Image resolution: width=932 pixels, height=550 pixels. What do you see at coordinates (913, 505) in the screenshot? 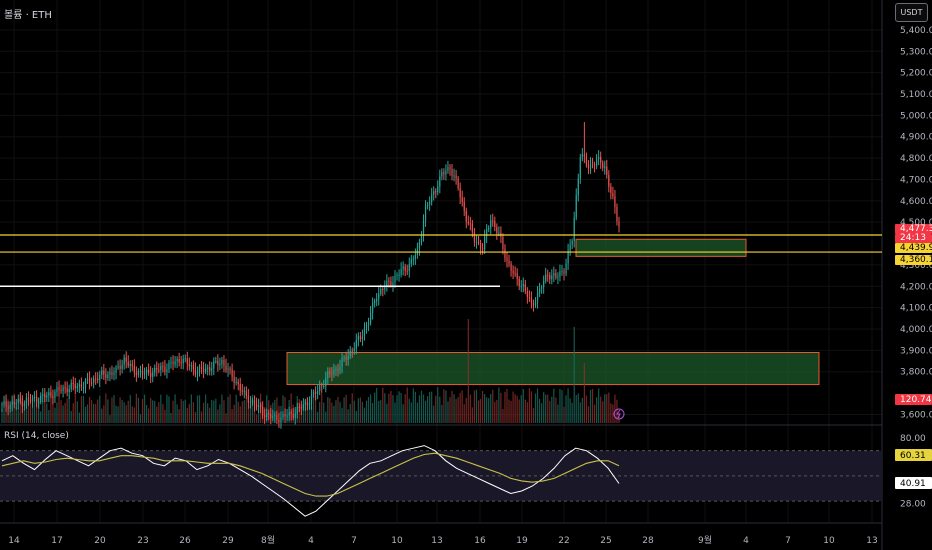
I see `rsi-tick-label: 28.00` at bounding box center [913, 505].